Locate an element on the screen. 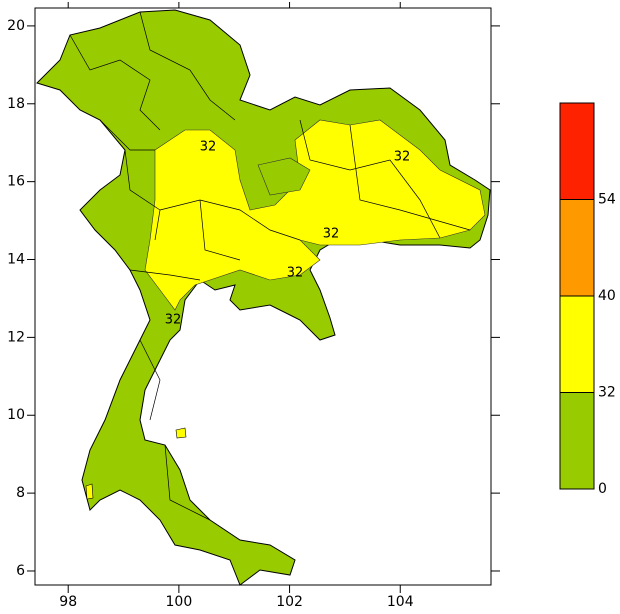 The height and width of the screenshot is (614, 620). colorbar-label: 54 is located at coordinates (607, 200).